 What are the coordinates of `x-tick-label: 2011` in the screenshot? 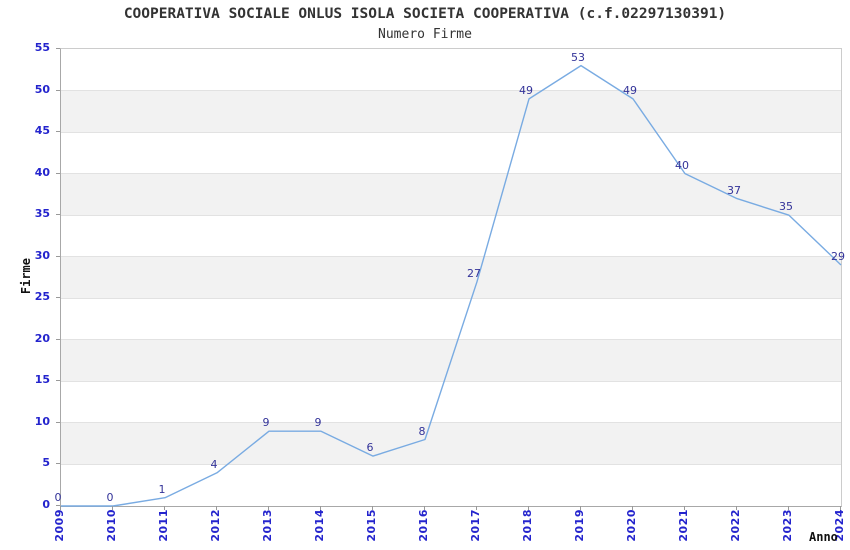 It's located at (163, 525).